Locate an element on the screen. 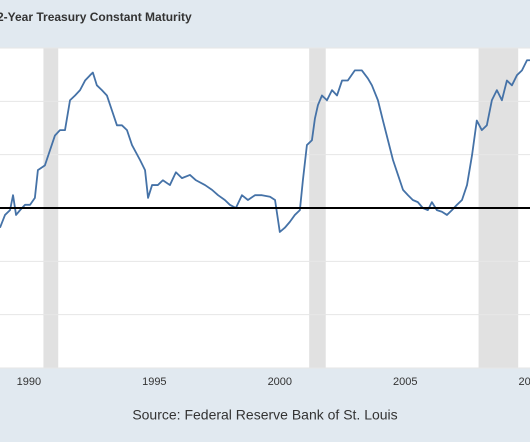  x-tick-label: 2010 is located at coordinates (524, 382).